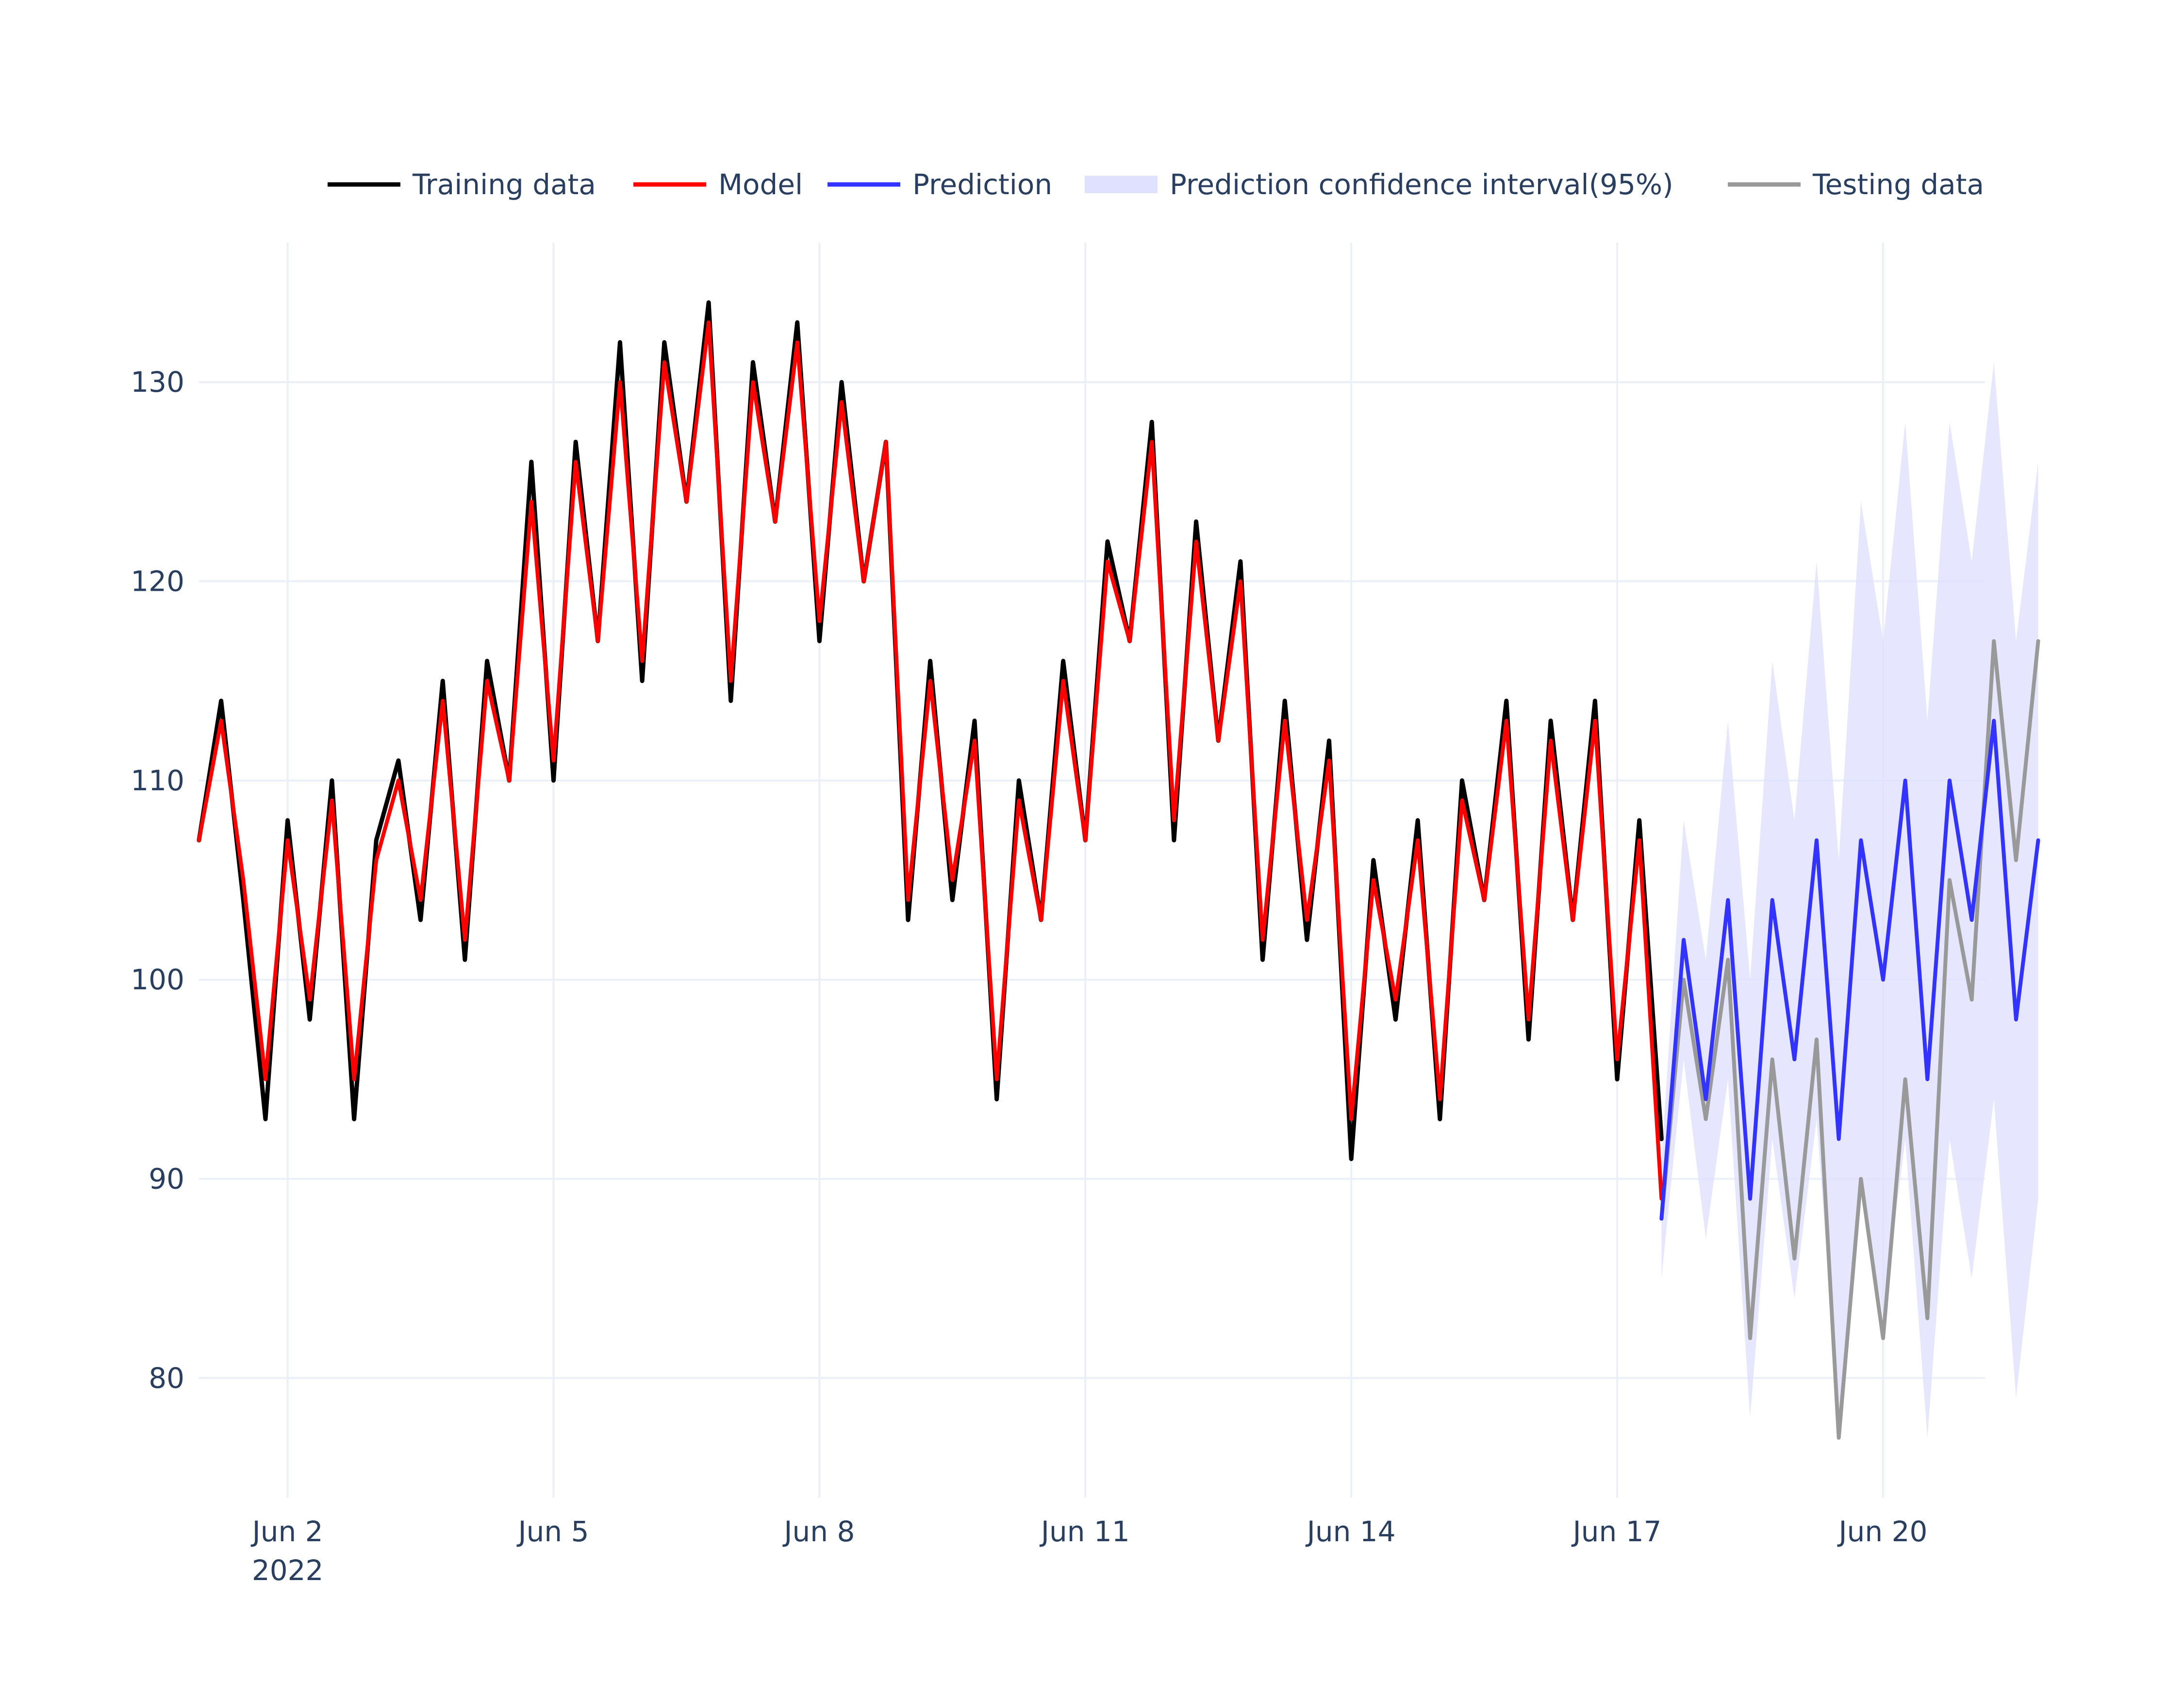 The width and height of the screenshot is (2184, 1699). I want to click on legend-item-model: Model, so click(718, 184).